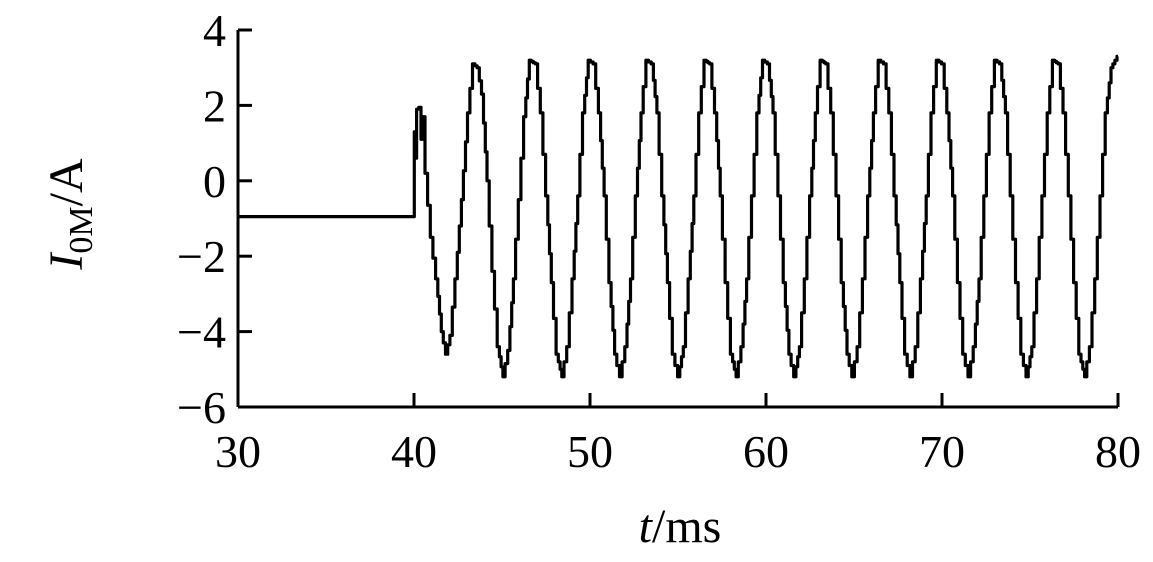 This screenshot has height=562, width=1153. Describe the element at coordinates (214, 105) in the screenshot. I see `y-tick-label-2: 2` at that location.